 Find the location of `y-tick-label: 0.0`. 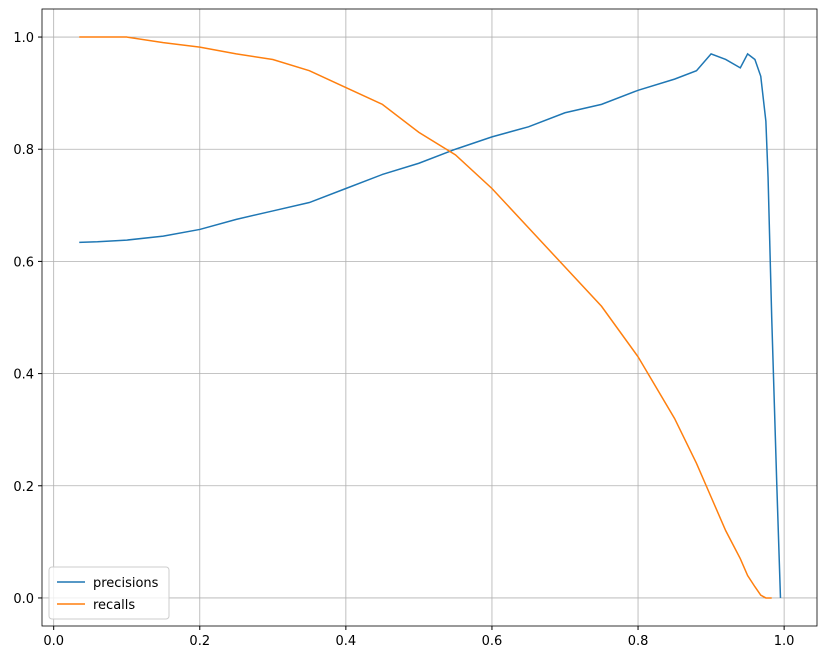

y-tick-label: 0.0 is located at coordinates (23, 599).